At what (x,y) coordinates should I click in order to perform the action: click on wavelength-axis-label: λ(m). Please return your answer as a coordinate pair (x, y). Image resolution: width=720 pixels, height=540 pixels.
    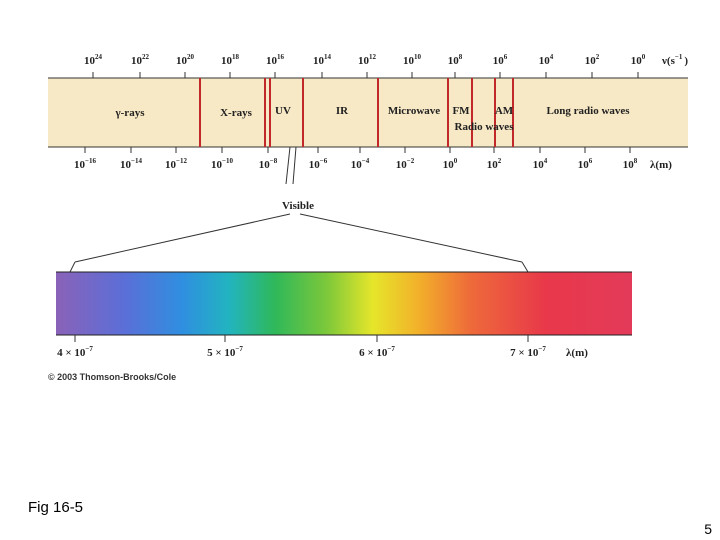
    Looking at the image, I should click on (661, 165).